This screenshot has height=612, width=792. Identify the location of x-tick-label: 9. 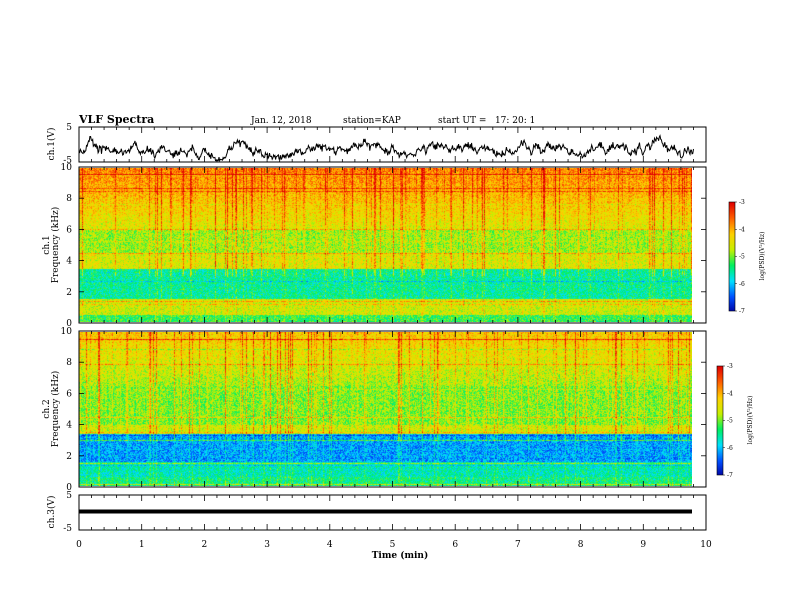
(643, 545).